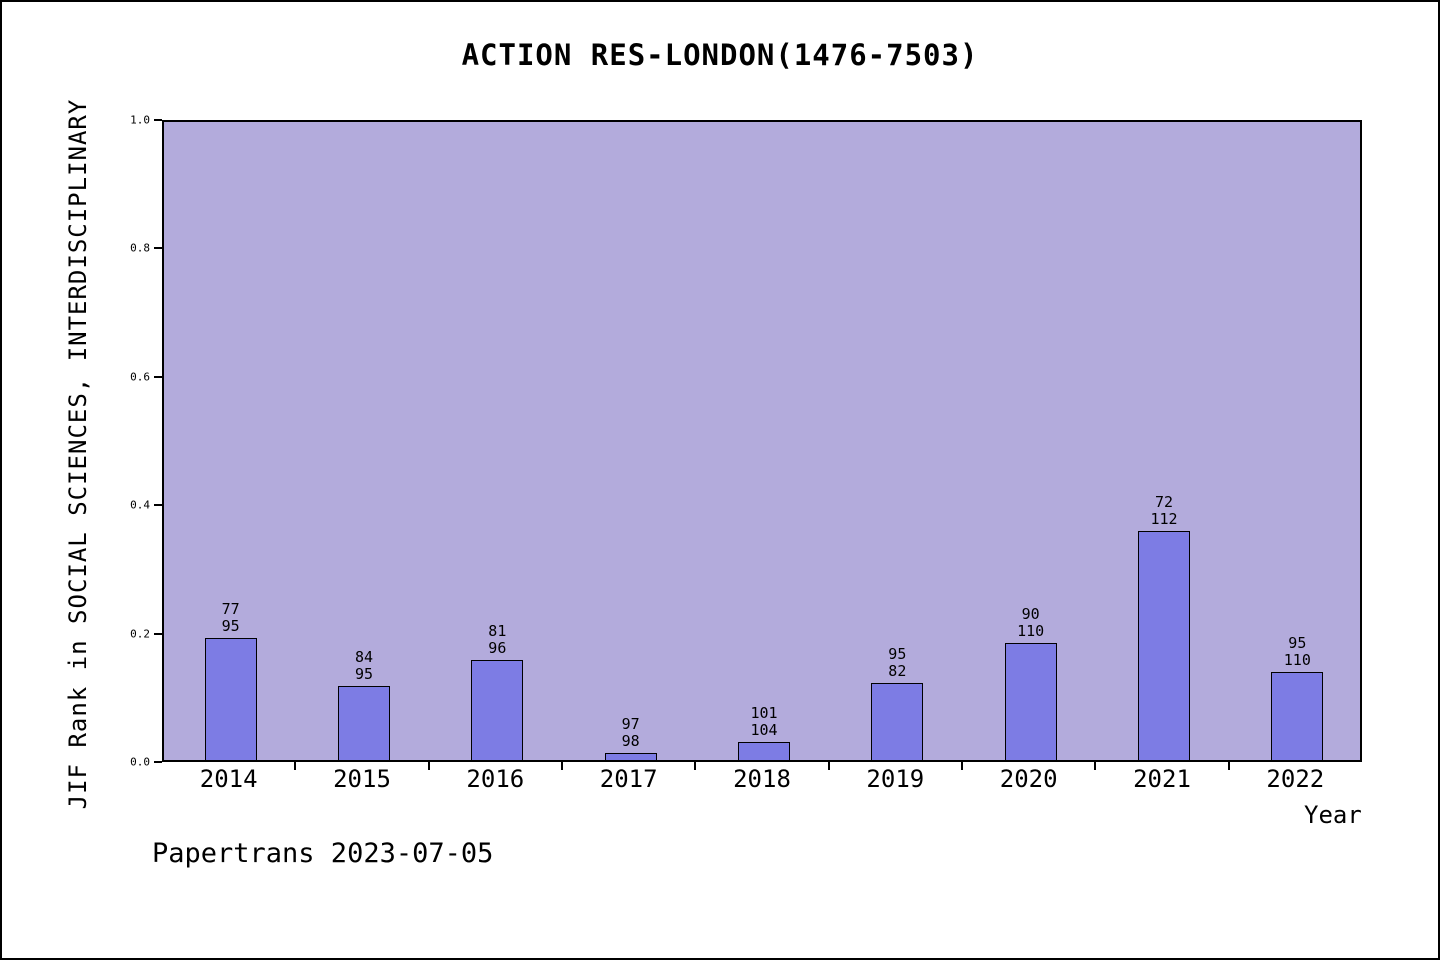 The width and height of the screenshot is (1440, 960). What do you see at coordinates (230, 699) in the screenshot?
I see `bar-2014` at bounding box center [230, 699].